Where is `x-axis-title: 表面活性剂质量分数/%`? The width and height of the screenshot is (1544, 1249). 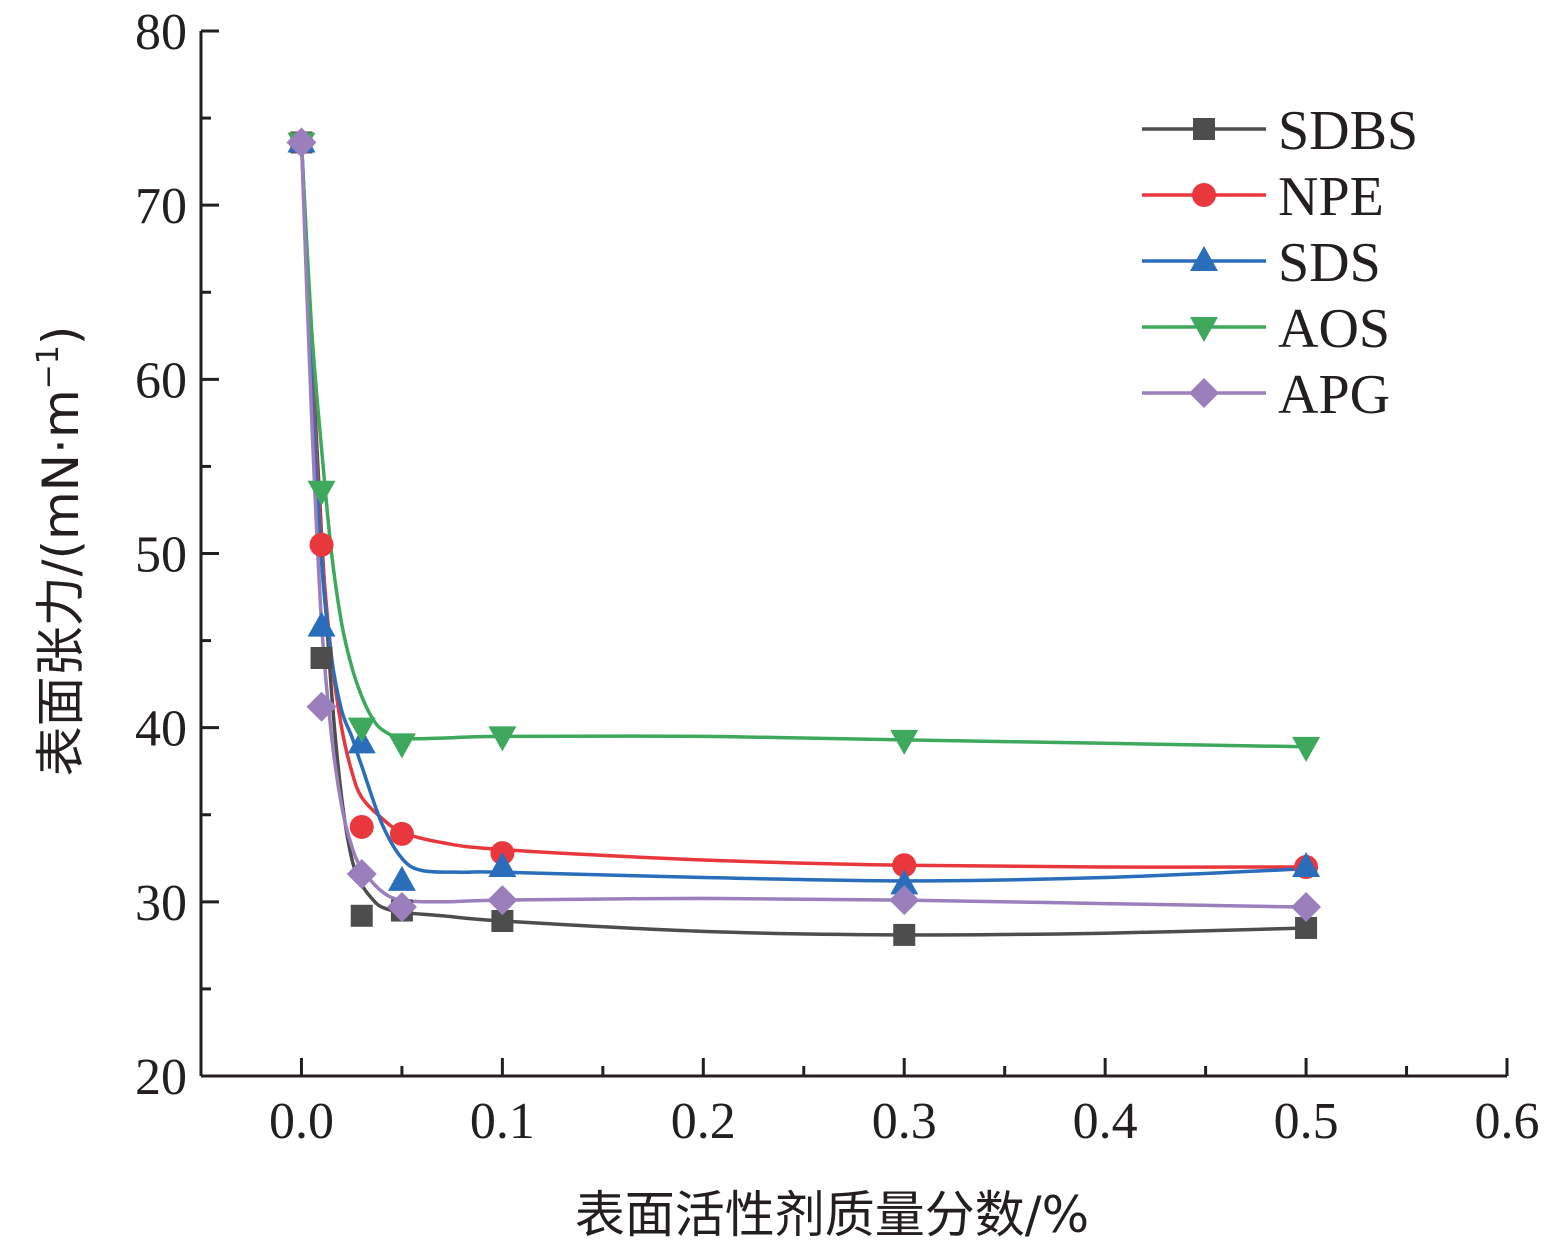
x-axis-title: 表面活性剂质量分数/% is located at coordinates (832, 1215).